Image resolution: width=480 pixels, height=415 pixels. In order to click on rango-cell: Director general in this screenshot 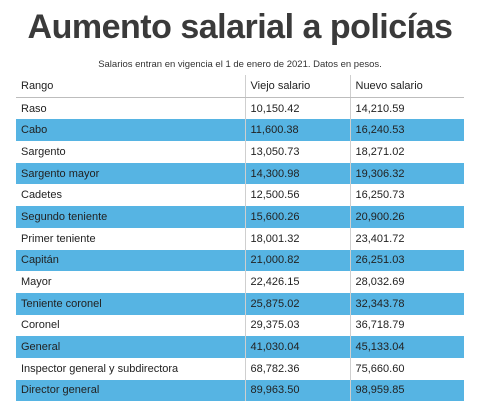, I will do `click(131, 390)`.